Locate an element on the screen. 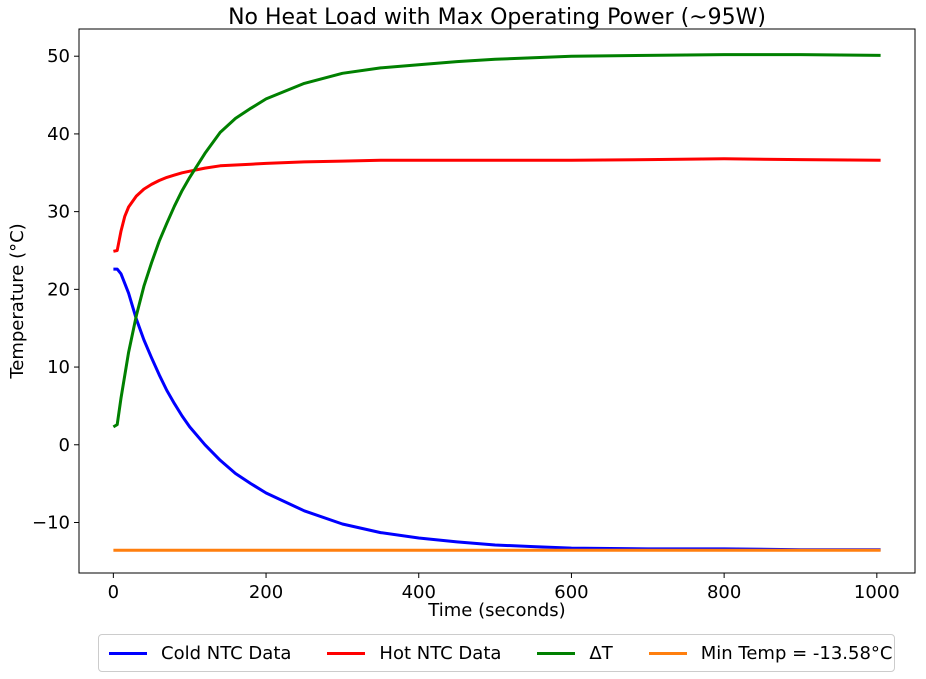  legend-label: ΔT is located at coordinates (601, 653).